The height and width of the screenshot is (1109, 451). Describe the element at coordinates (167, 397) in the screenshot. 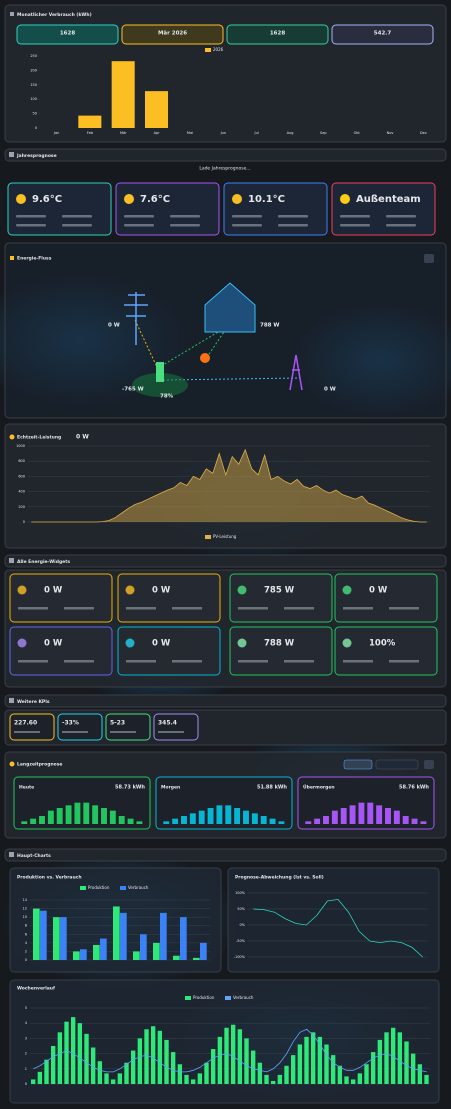

I see `flow-value: 78%` at that location.